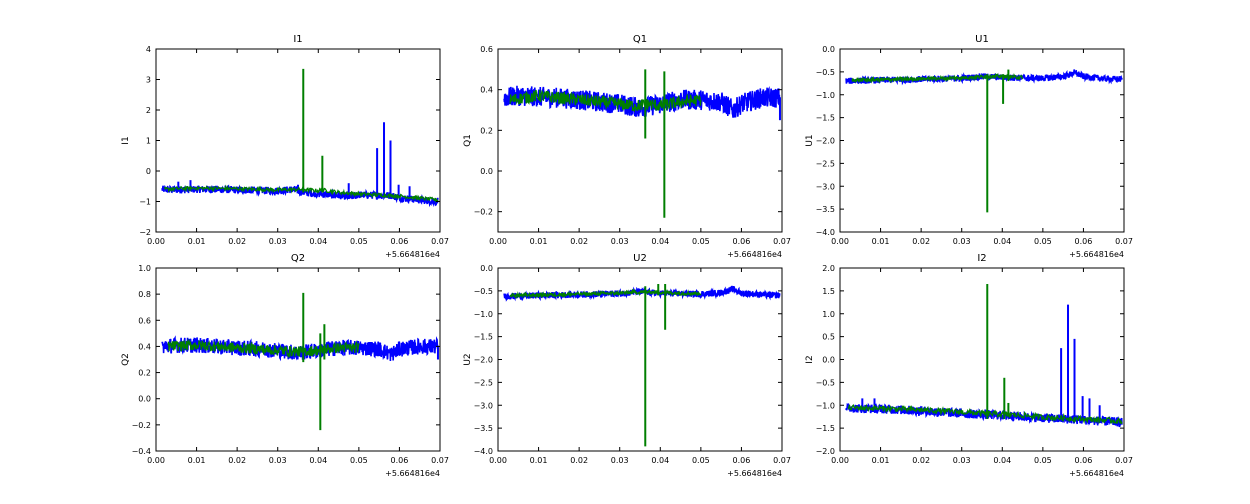 This screenshot has width=1250, height=504. Describe the element at coordinates (825, 232) in the screenshot. I see `y-tick-label: −4.0` at that location.